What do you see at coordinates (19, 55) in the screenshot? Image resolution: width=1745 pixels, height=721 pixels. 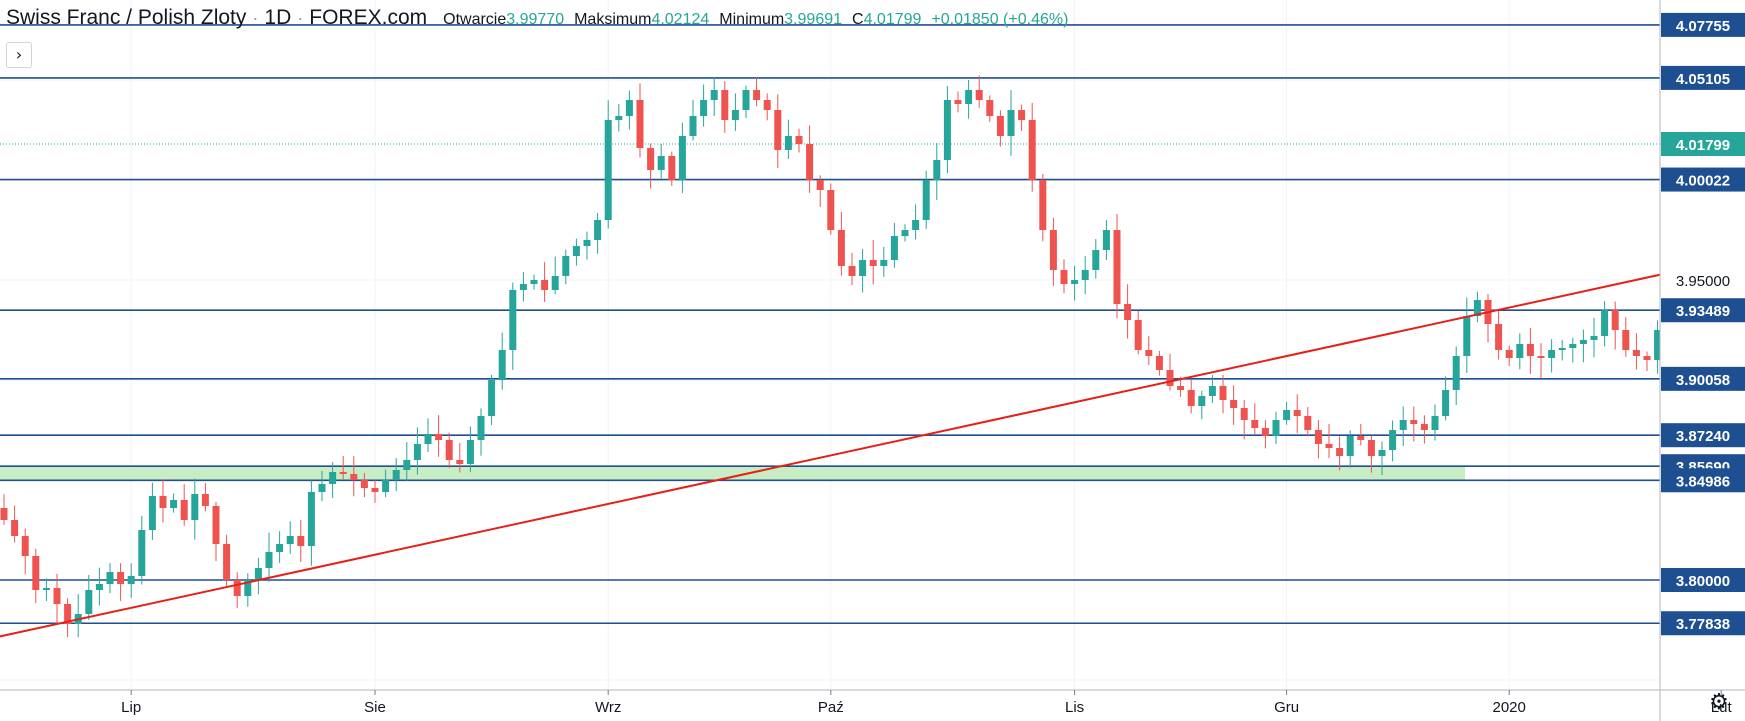 I see `chevron-right-icon: ›` at bounding box center [19, 55].